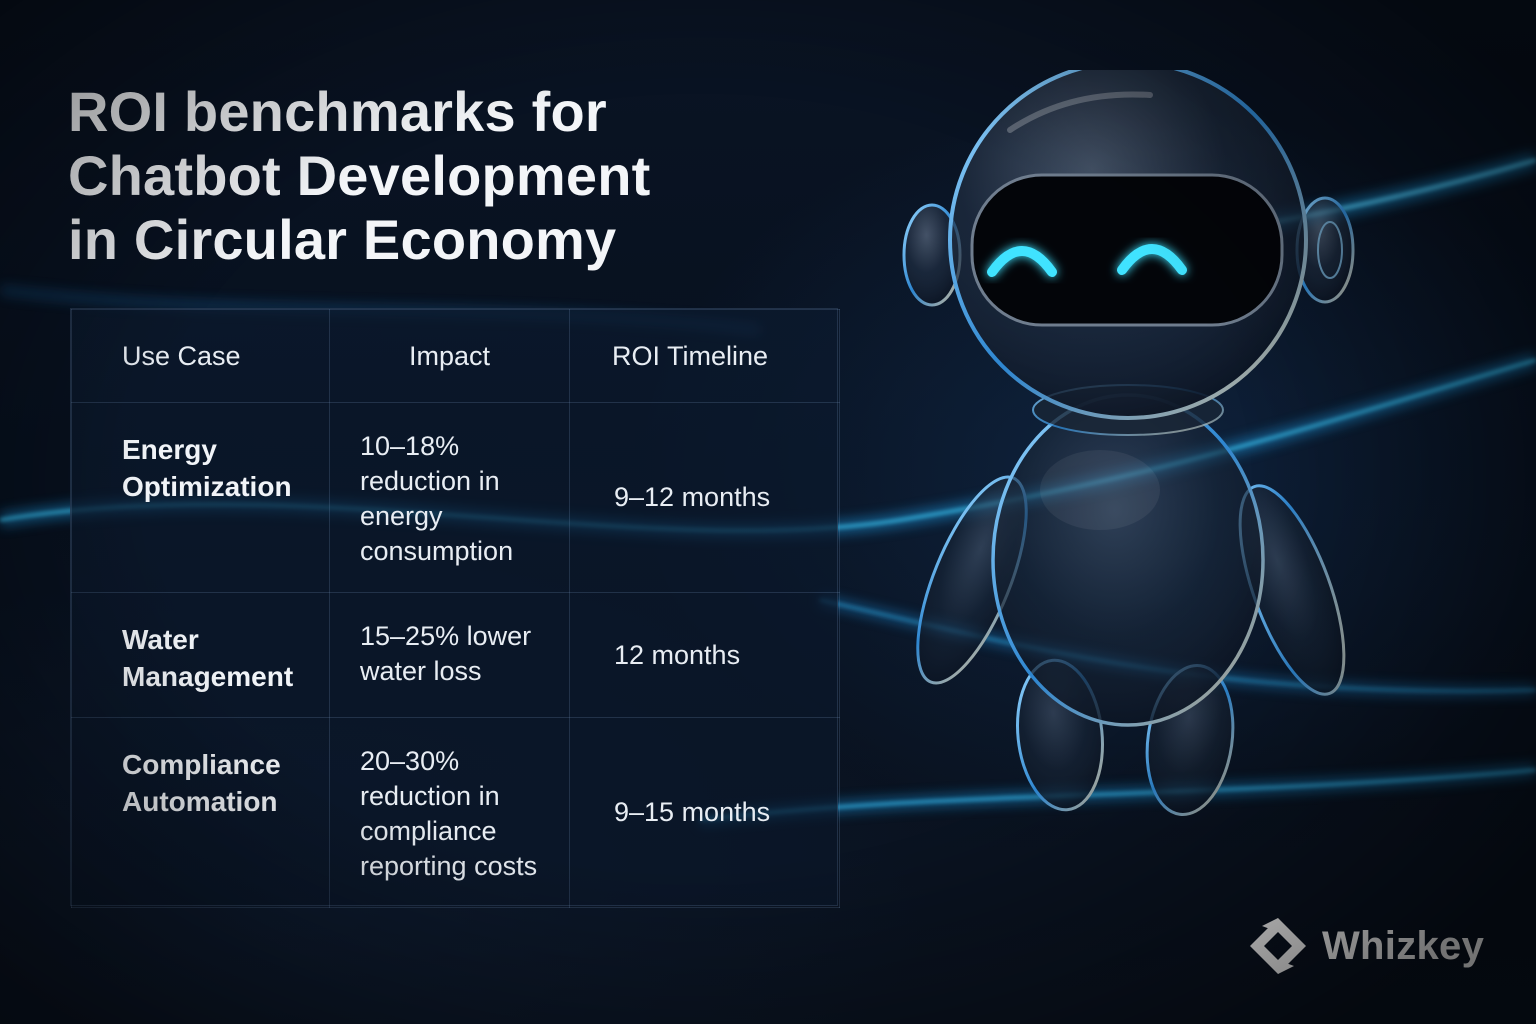 The width and height of the screenshot is (1536, 1024). I want to click on impact-line: compliance, so click(428, 831).